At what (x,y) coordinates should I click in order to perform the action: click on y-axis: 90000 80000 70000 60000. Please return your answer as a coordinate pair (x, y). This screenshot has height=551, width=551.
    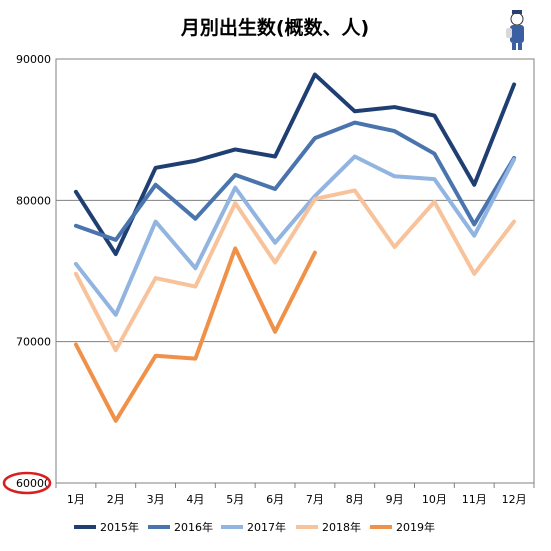
    Looking at the image, I should click on (27, 274).